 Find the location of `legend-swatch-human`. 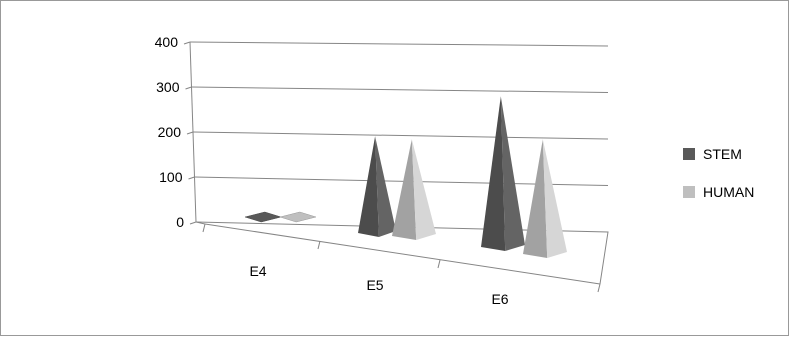

legend-swatch-human is located at coordinates (689, 192).